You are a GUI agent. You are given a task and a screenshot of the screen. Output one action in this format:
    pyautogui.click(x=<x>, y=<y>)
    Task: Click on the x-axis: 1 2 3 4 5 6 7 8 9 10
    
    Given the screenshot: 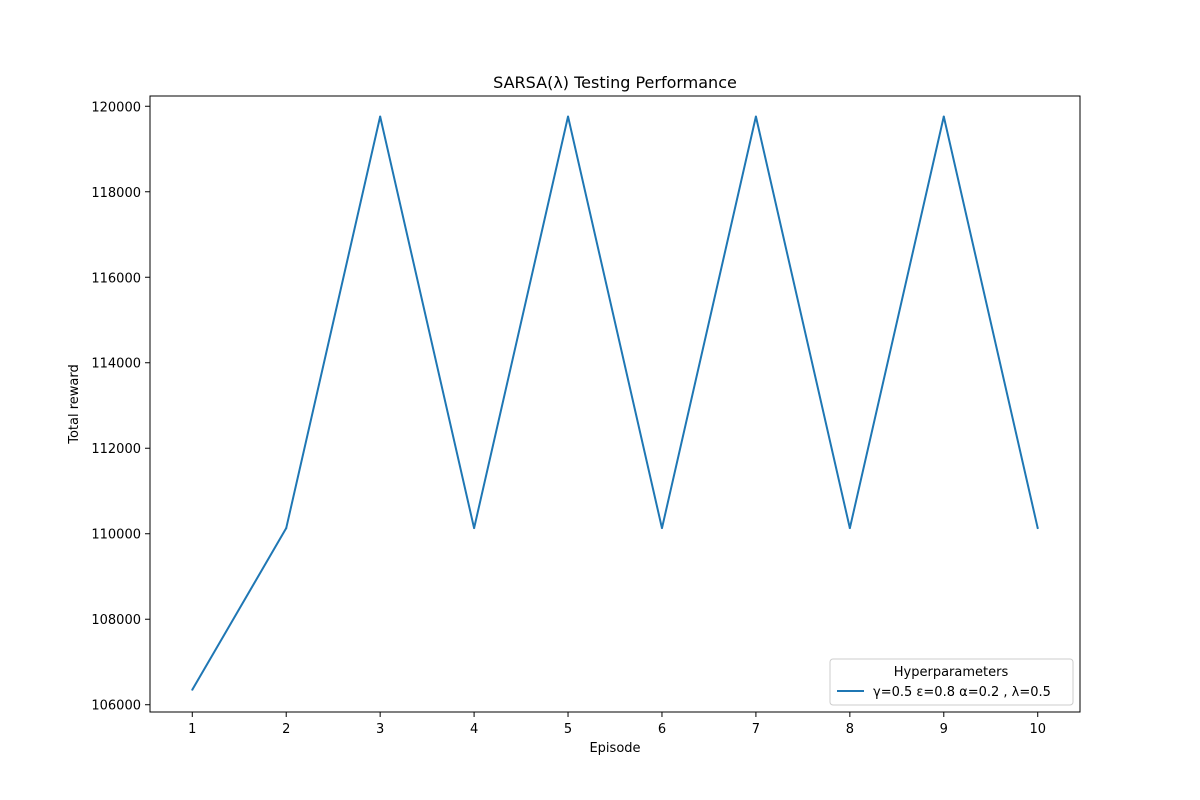 What is the action you would take?
    pyautogui.click(x=617, y=724)
    